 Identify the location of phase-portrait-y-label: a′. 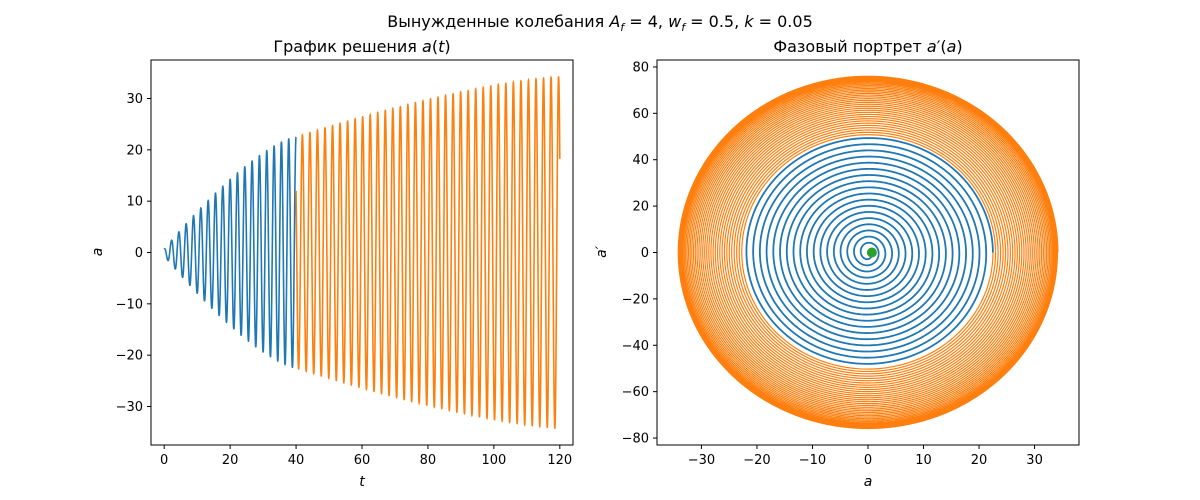
(602, 251).